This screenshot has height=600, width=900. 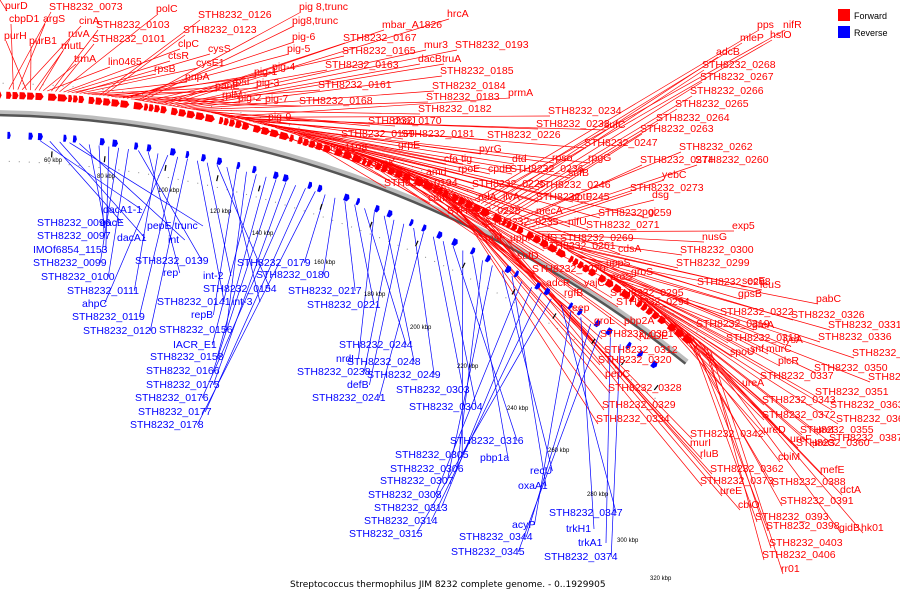 What do you see at coordinates (484, 211) in the screenshot?
I see `forward-gene-label: STH8232_0228` at bounding box center [484, 211].